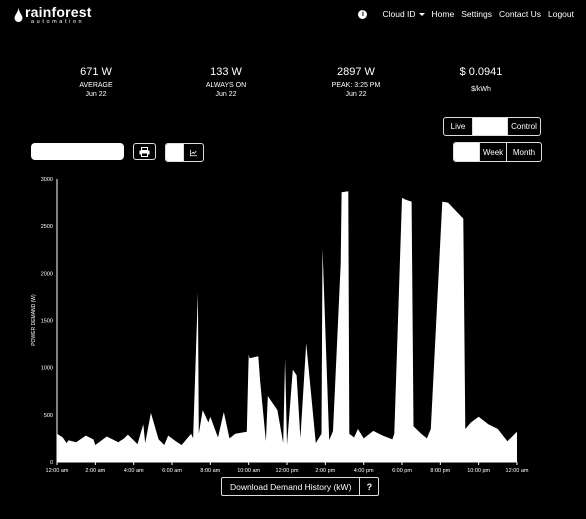  I want to click on date-input, so click(77, 151).